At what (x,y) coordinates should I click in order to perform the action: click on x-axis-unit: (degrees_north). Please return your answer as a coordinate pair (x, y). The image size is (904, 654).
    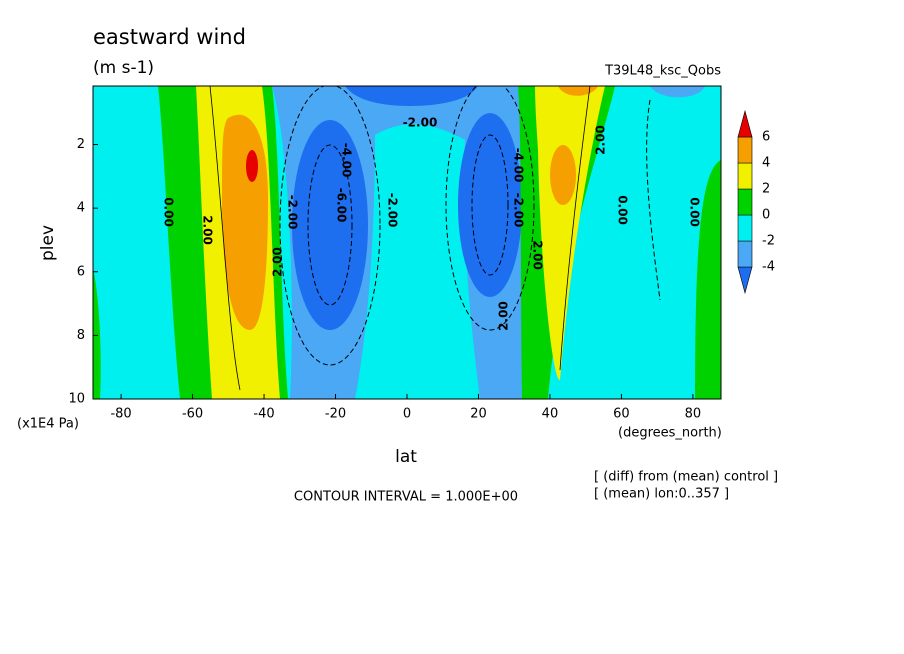
    Looking at the image, I should click on (670, 433).